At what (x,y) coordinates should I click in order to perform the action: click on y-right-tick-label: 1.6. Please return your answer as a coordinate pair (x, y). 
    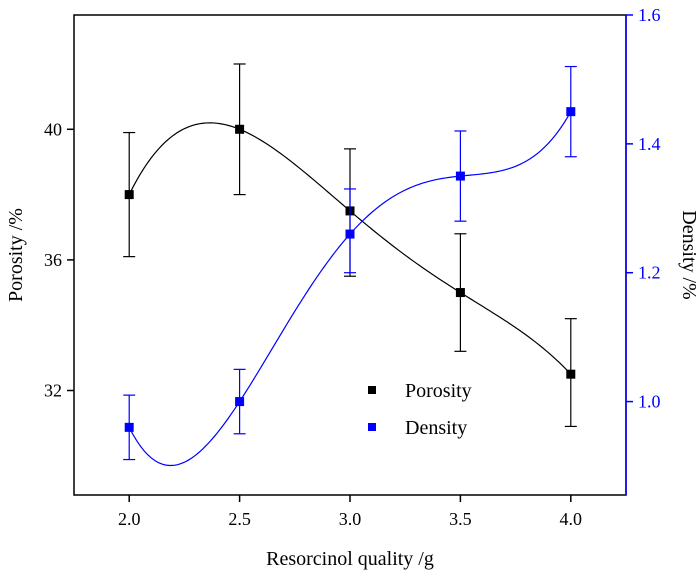
    Looking at the image, I should click on (649, 15).